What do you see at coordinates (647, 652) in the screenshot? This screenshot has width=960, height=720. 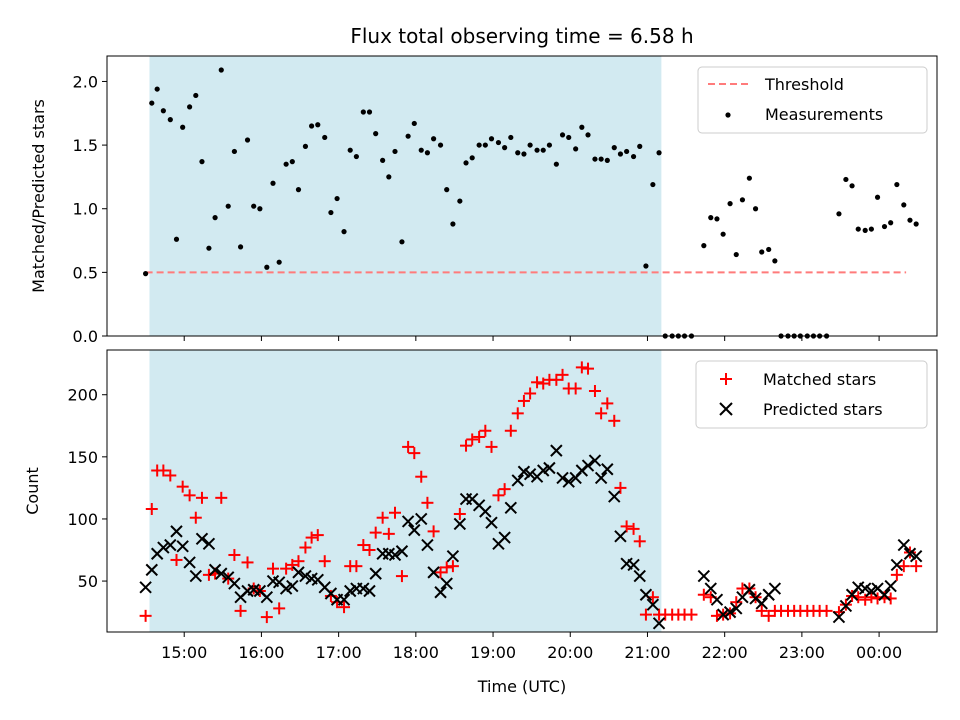 I see `xtick-label: 21:00` at bounding box center [647, 652].